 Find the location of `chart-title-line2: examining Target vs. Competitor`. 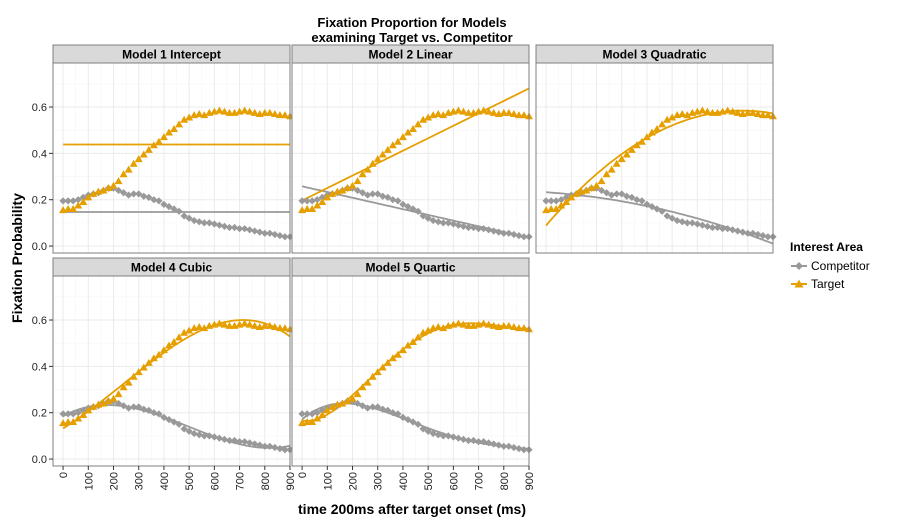

chart-title-line2: examining Target vs. Competitor is located at coordinates (411, 37).